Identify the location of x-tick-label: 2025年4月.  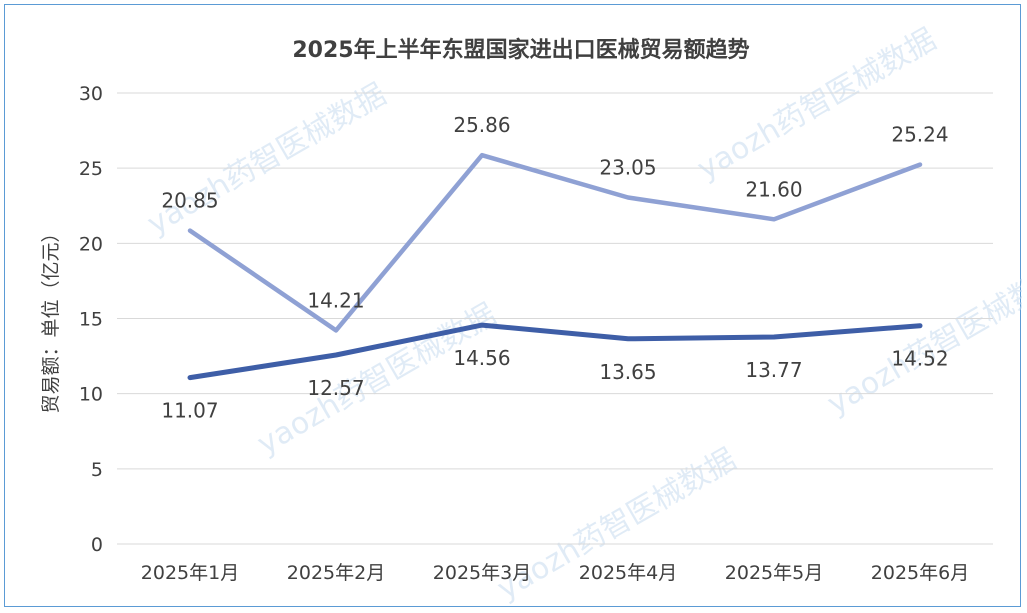
(628, 573).